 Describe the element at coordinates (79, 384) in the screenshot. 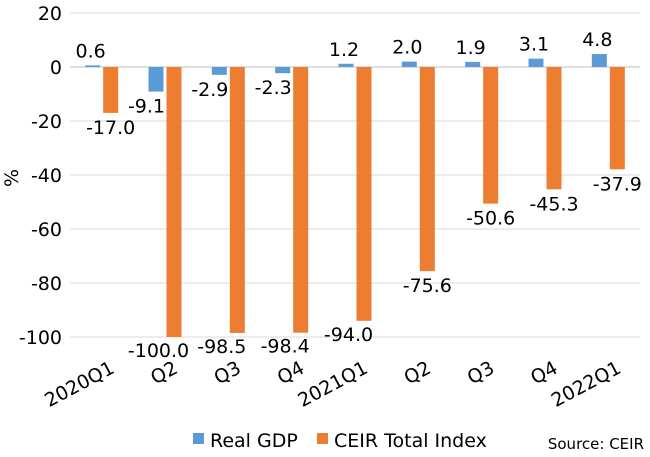

I see `x-tick-label: 2020Q1` at that location.